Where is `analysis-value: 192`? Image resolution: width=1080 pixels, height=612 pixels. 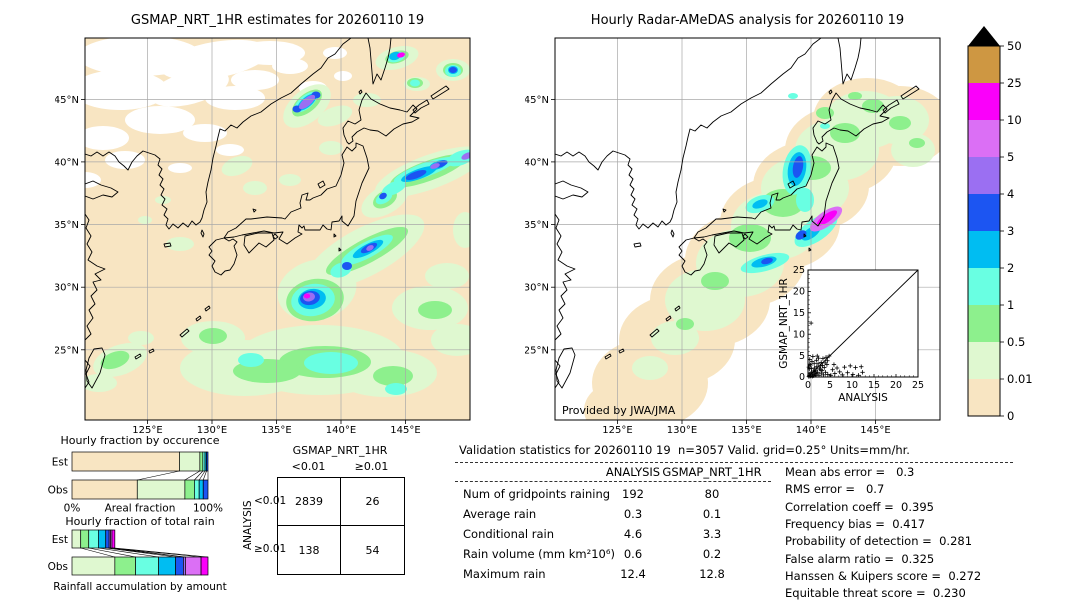 analysis-value: 192 is located at coordinates (633, 494).